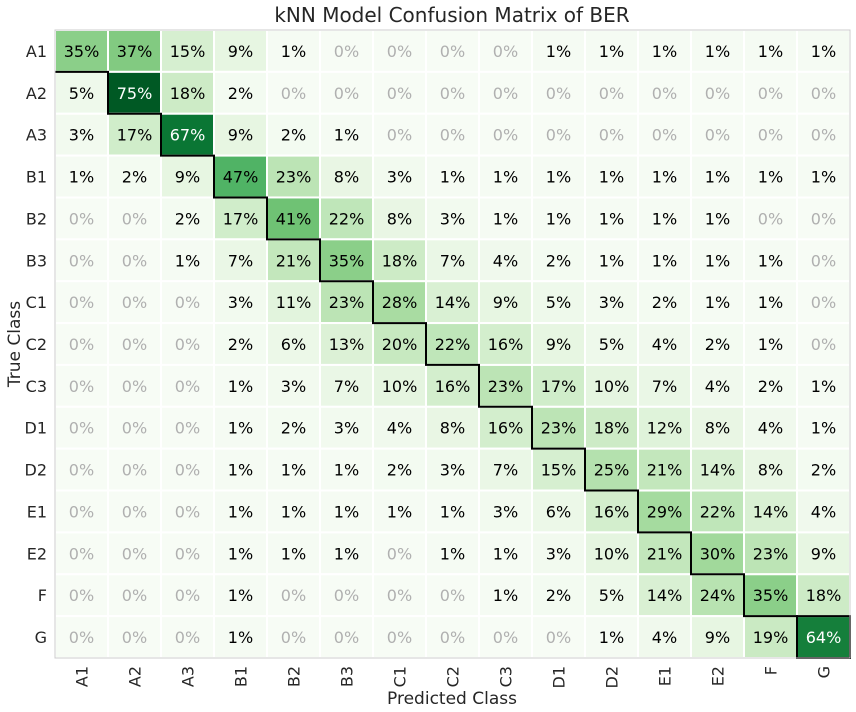 The height and width of the screenshot is (712, 856). What do you see at coordinates (36, 344) in the screenshot?
I see `y-tick-labels: A1 A2 A3 B1 B2 B3 C1 C2 C3 D1 D2 E1 E2 F G` at bounding box center [36, 344].